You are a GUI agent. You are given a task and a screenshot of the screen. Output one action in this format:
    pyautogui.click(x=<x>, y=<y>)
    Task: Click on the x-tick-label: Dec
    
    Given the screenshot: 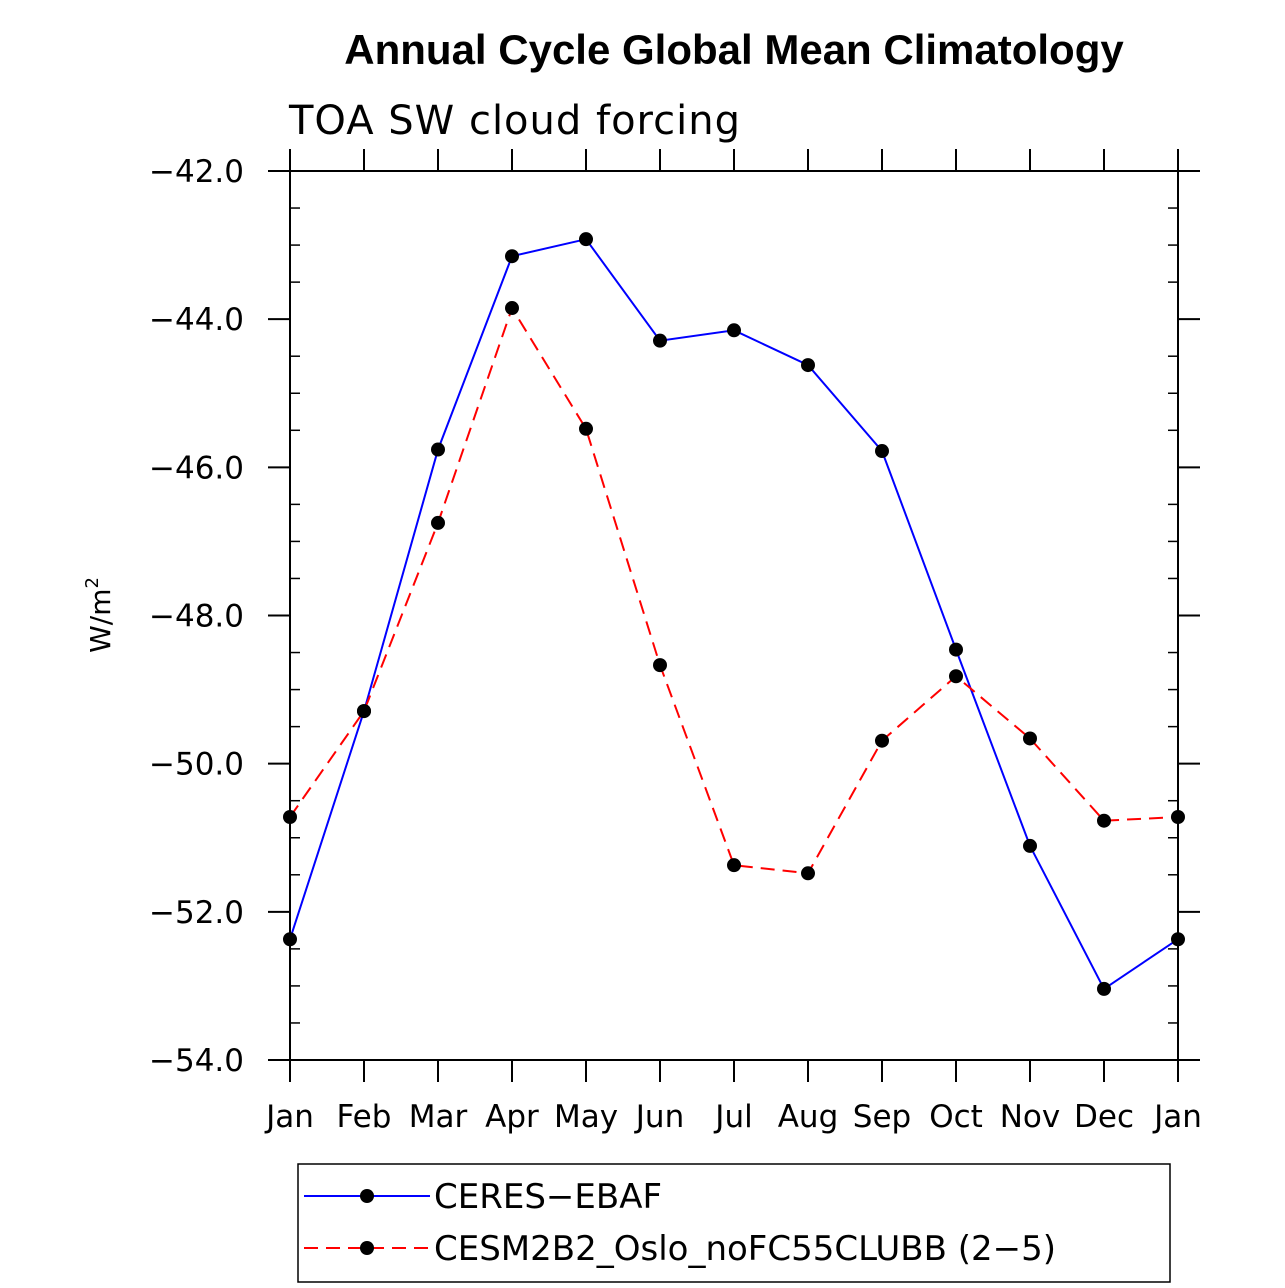 What is the action you would take?
    pyautogui.click(x=1104, y=1117)
    